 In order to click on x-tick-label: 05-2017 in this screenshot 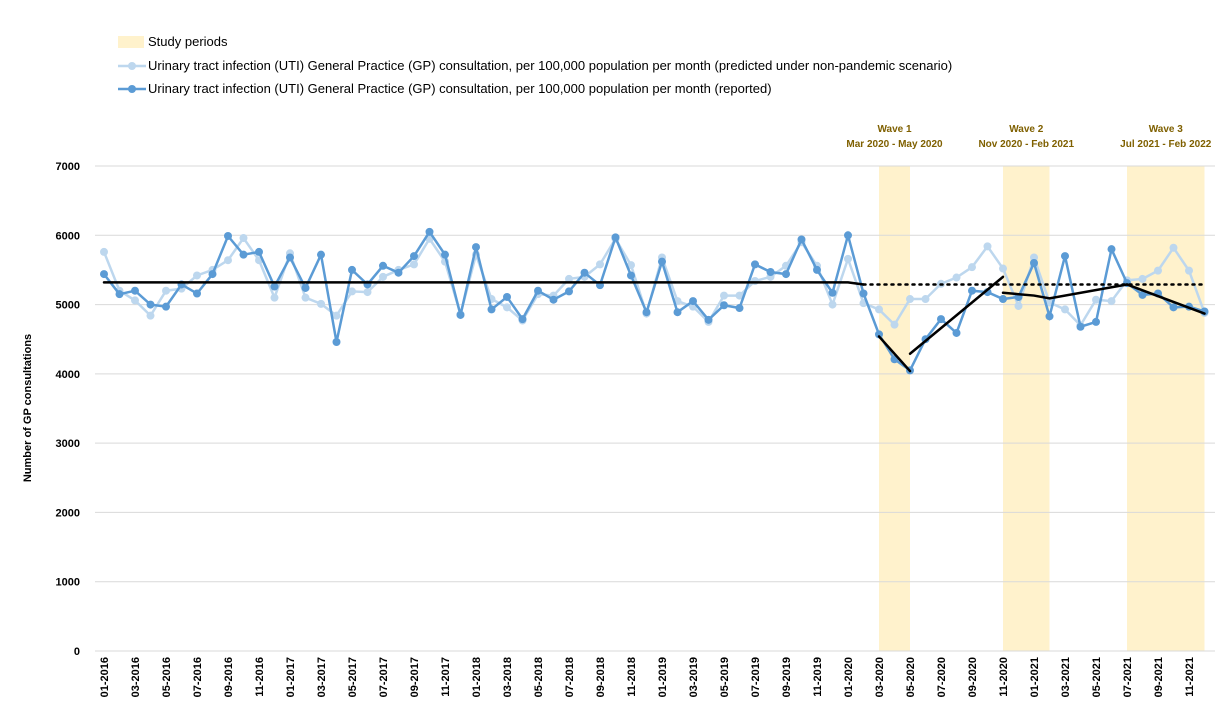, I will do `click(353, 677)`.